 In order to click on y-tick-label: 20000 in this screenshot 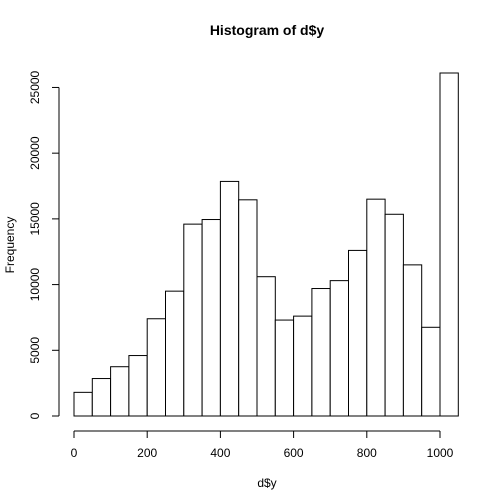, I will do `click(35, 153)`.